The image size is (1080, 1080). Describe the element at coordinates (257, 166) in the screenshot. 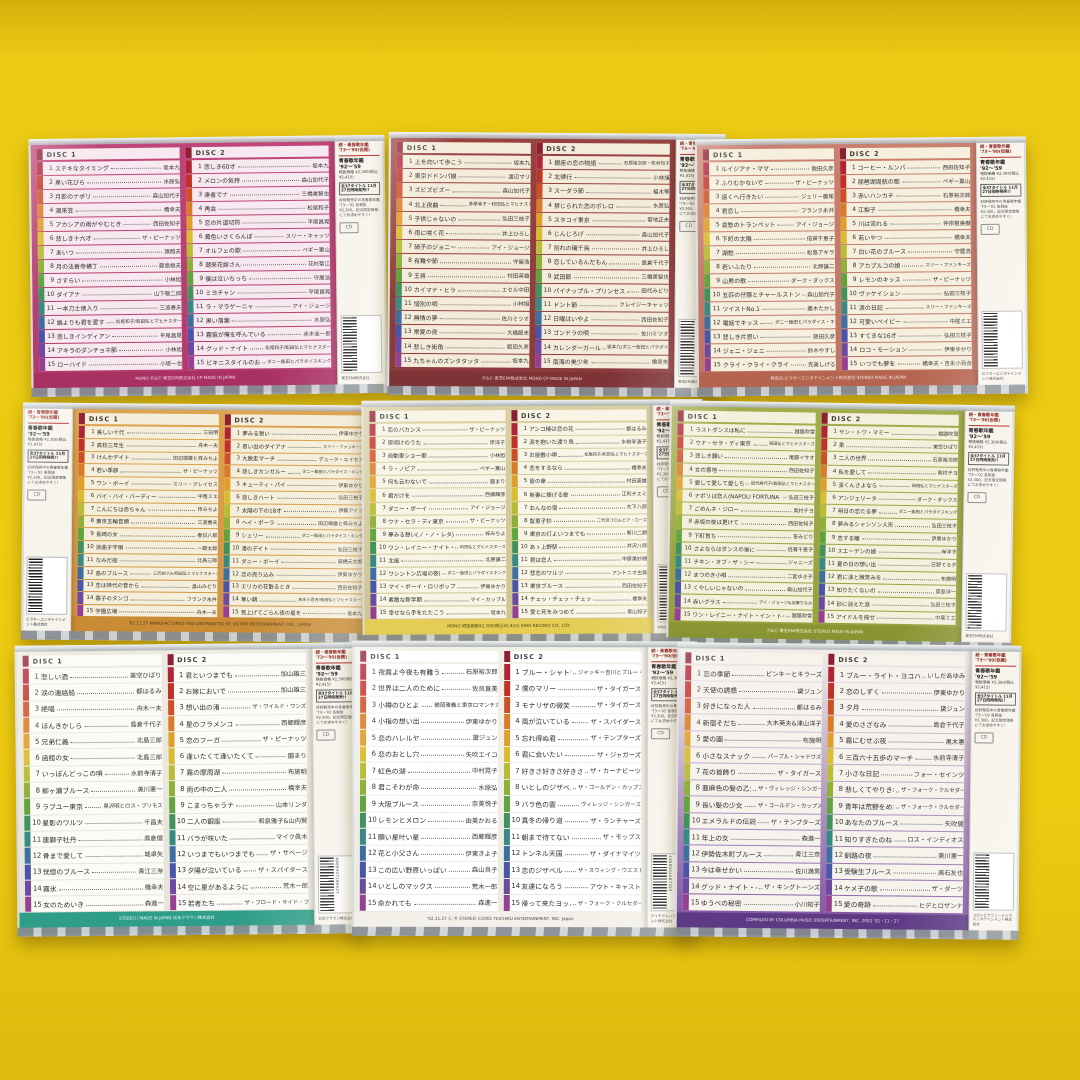

I see `track-row: 1 悲しき60才 坂本九` at that location.